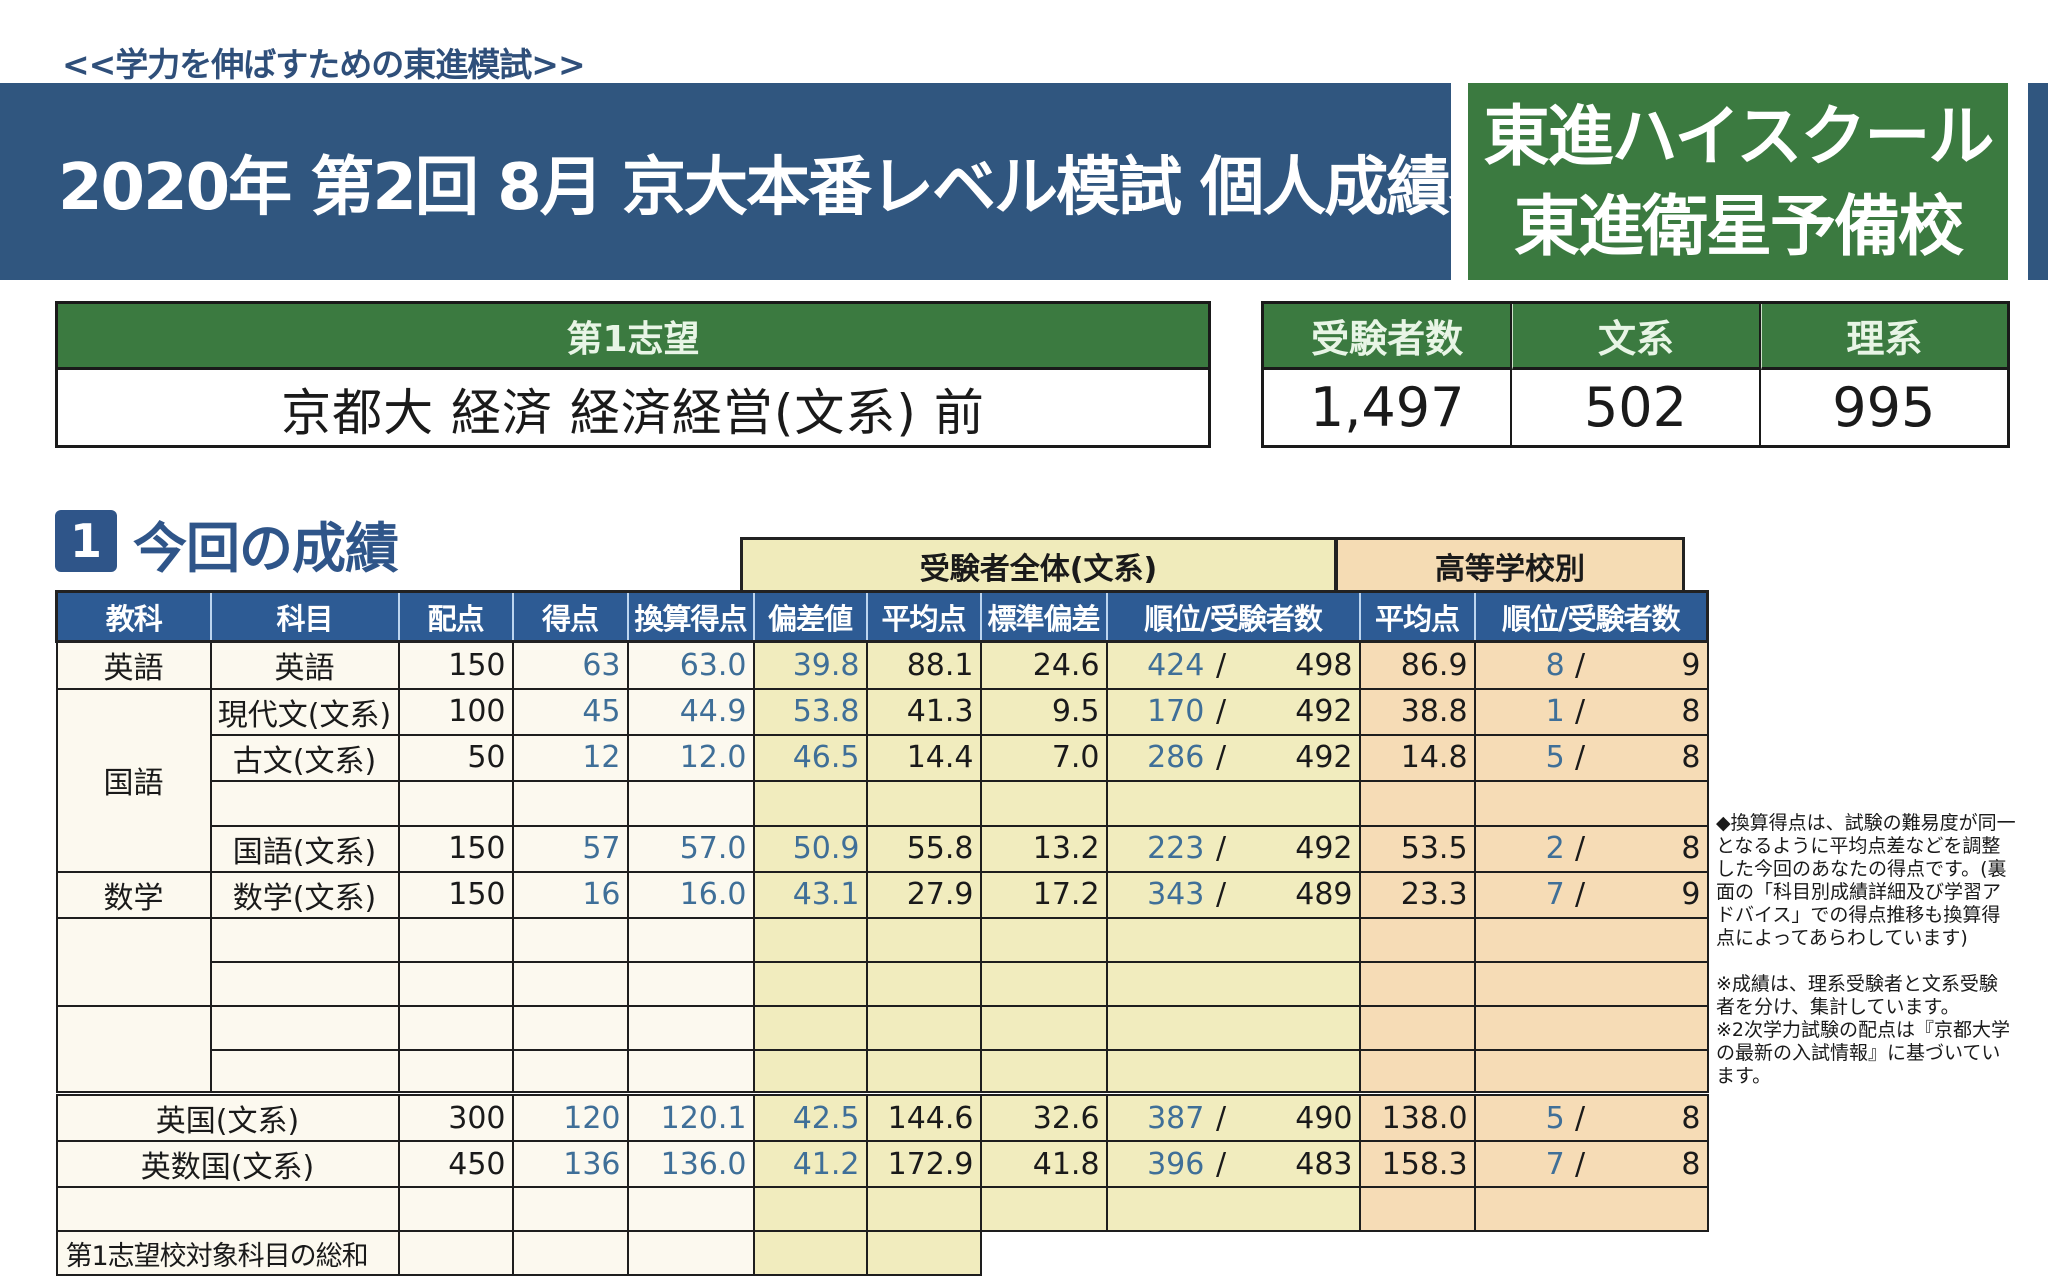 The height and width of the screenshot is (1282, 2048). Describe the element at coordinates (1043, 894) in the screenshot. I see `stddev-cell: 17.2` at that location.